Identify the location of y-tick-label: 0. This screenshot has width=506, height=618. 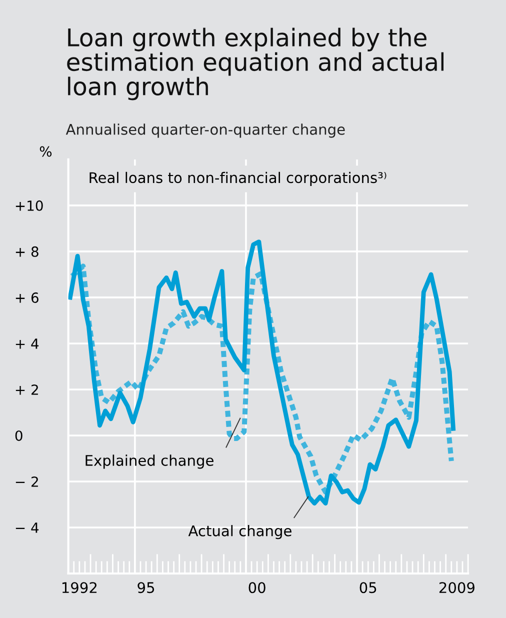
(18, 435).